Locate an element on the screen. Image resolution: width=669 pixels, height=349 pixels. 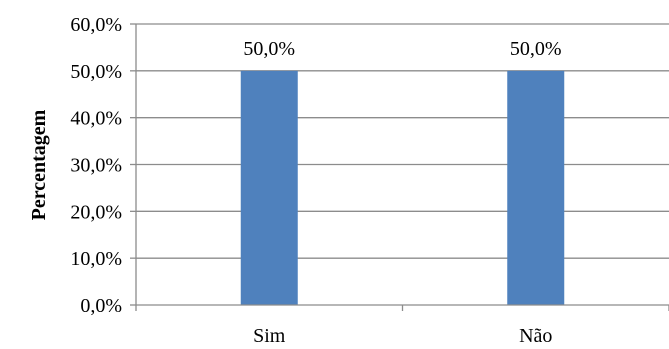
y-tick-labels: 0,0% 10,0% 20,0% 30,0% 40,0% 50,0% 60,0% is located at coordinates (96, 165).